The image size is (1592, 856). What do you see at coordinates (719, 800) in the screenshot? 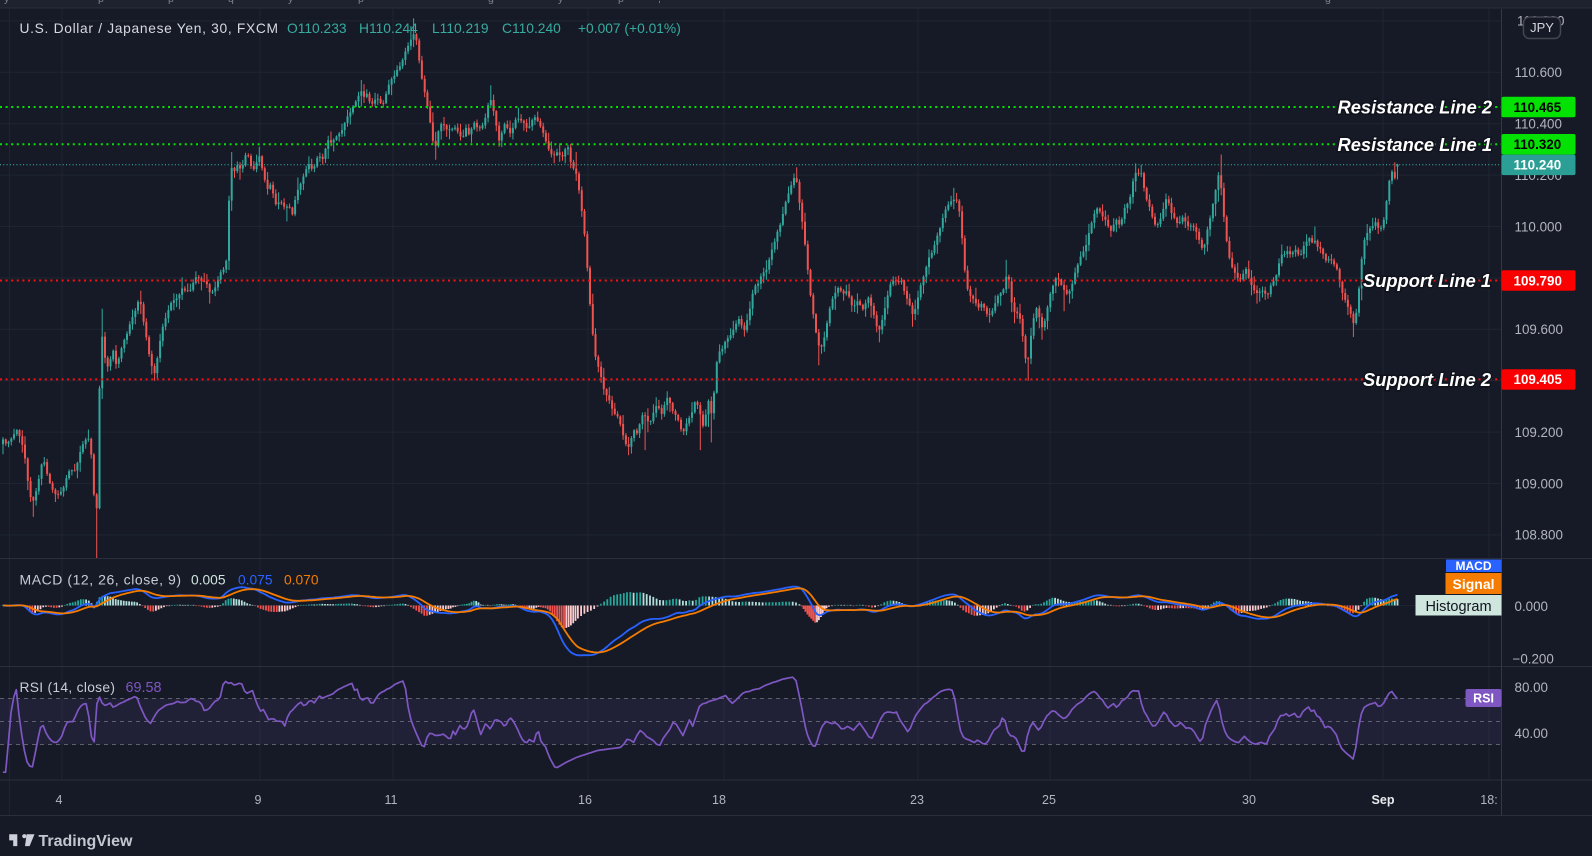
I see `svg-text: 18` at bounding box center [719, 800].